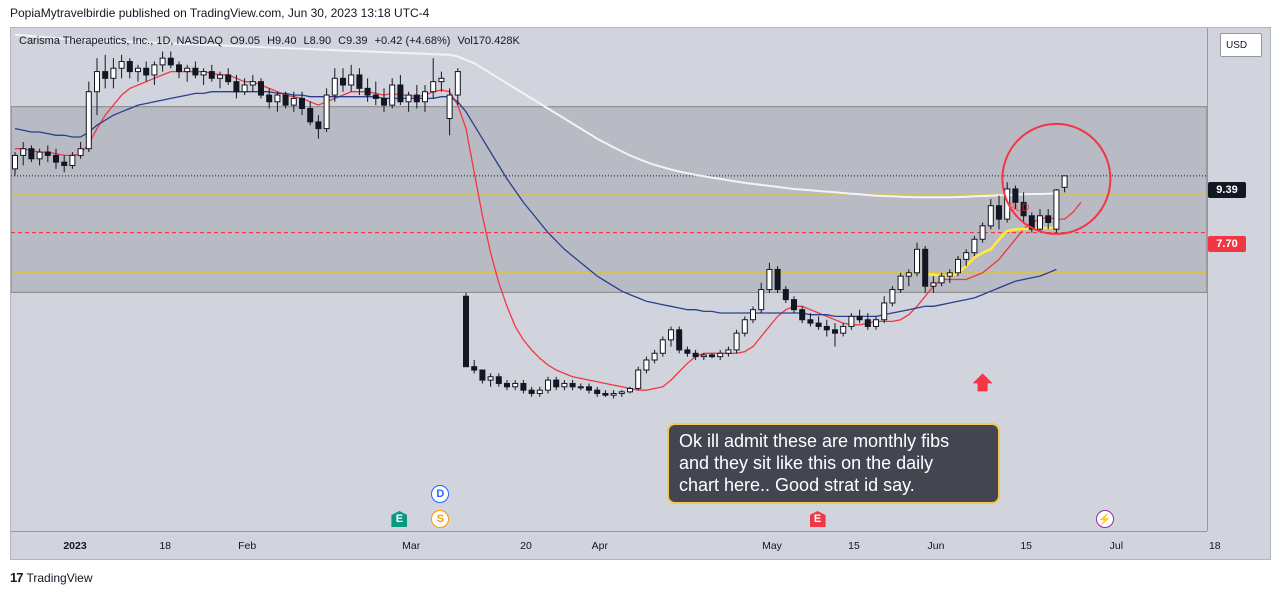 Image resolution: width=1281 pixels, height=595 pixels. I want to click on earnings-event-icon: E, so click(399, 519).